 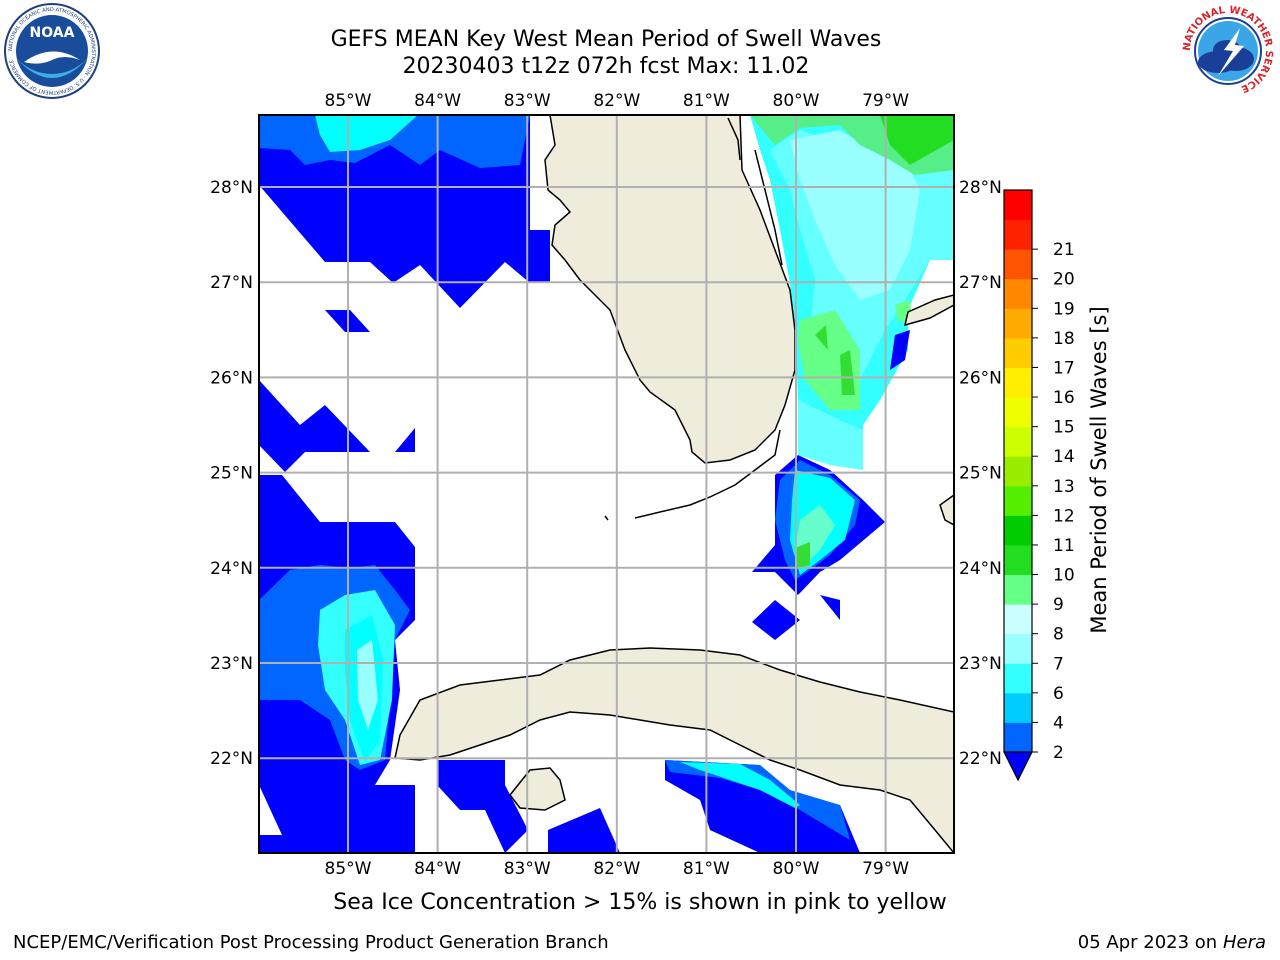 I want to click on colorbar-under-arrow, so click(x=1018, y=766).